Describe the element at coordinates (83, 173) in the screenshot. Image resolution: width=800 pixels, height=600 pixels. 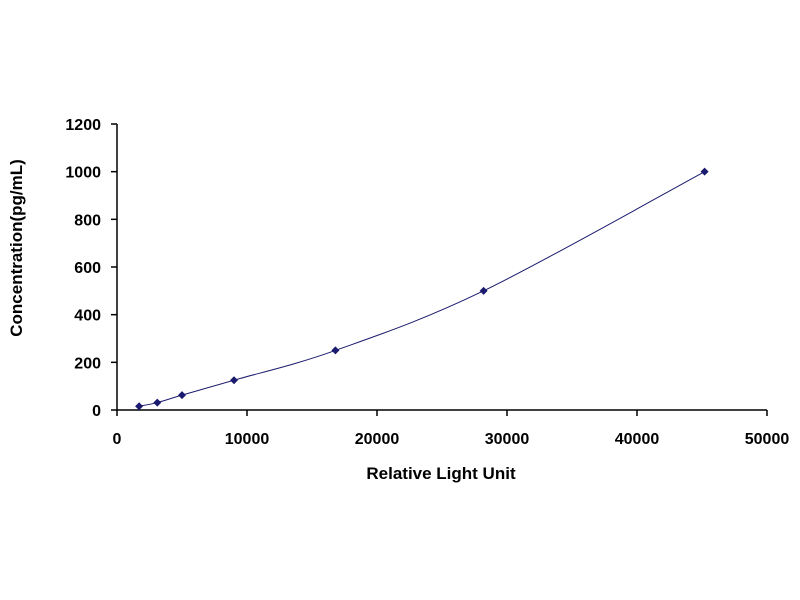
I see `y-tick-label: 1000` at that location.